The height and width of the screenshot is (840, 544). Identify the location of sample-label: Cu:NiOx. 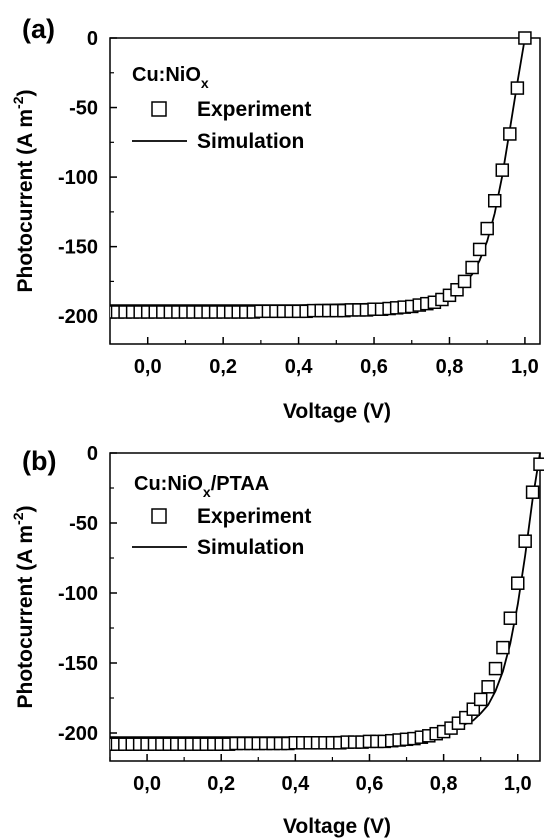
(170, 77).